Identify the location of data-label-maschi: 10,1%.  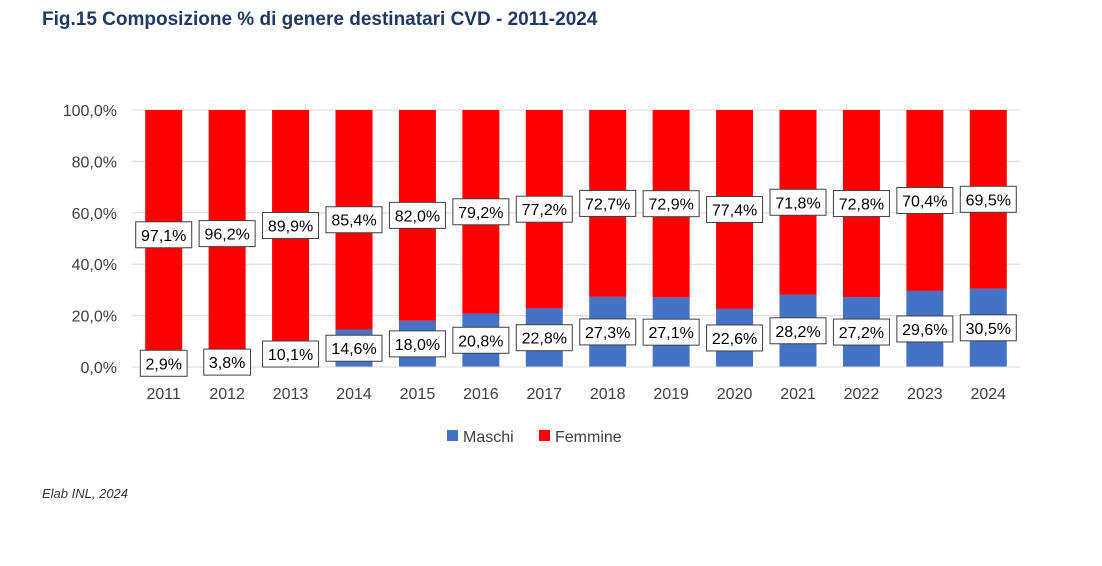
(290, 355).